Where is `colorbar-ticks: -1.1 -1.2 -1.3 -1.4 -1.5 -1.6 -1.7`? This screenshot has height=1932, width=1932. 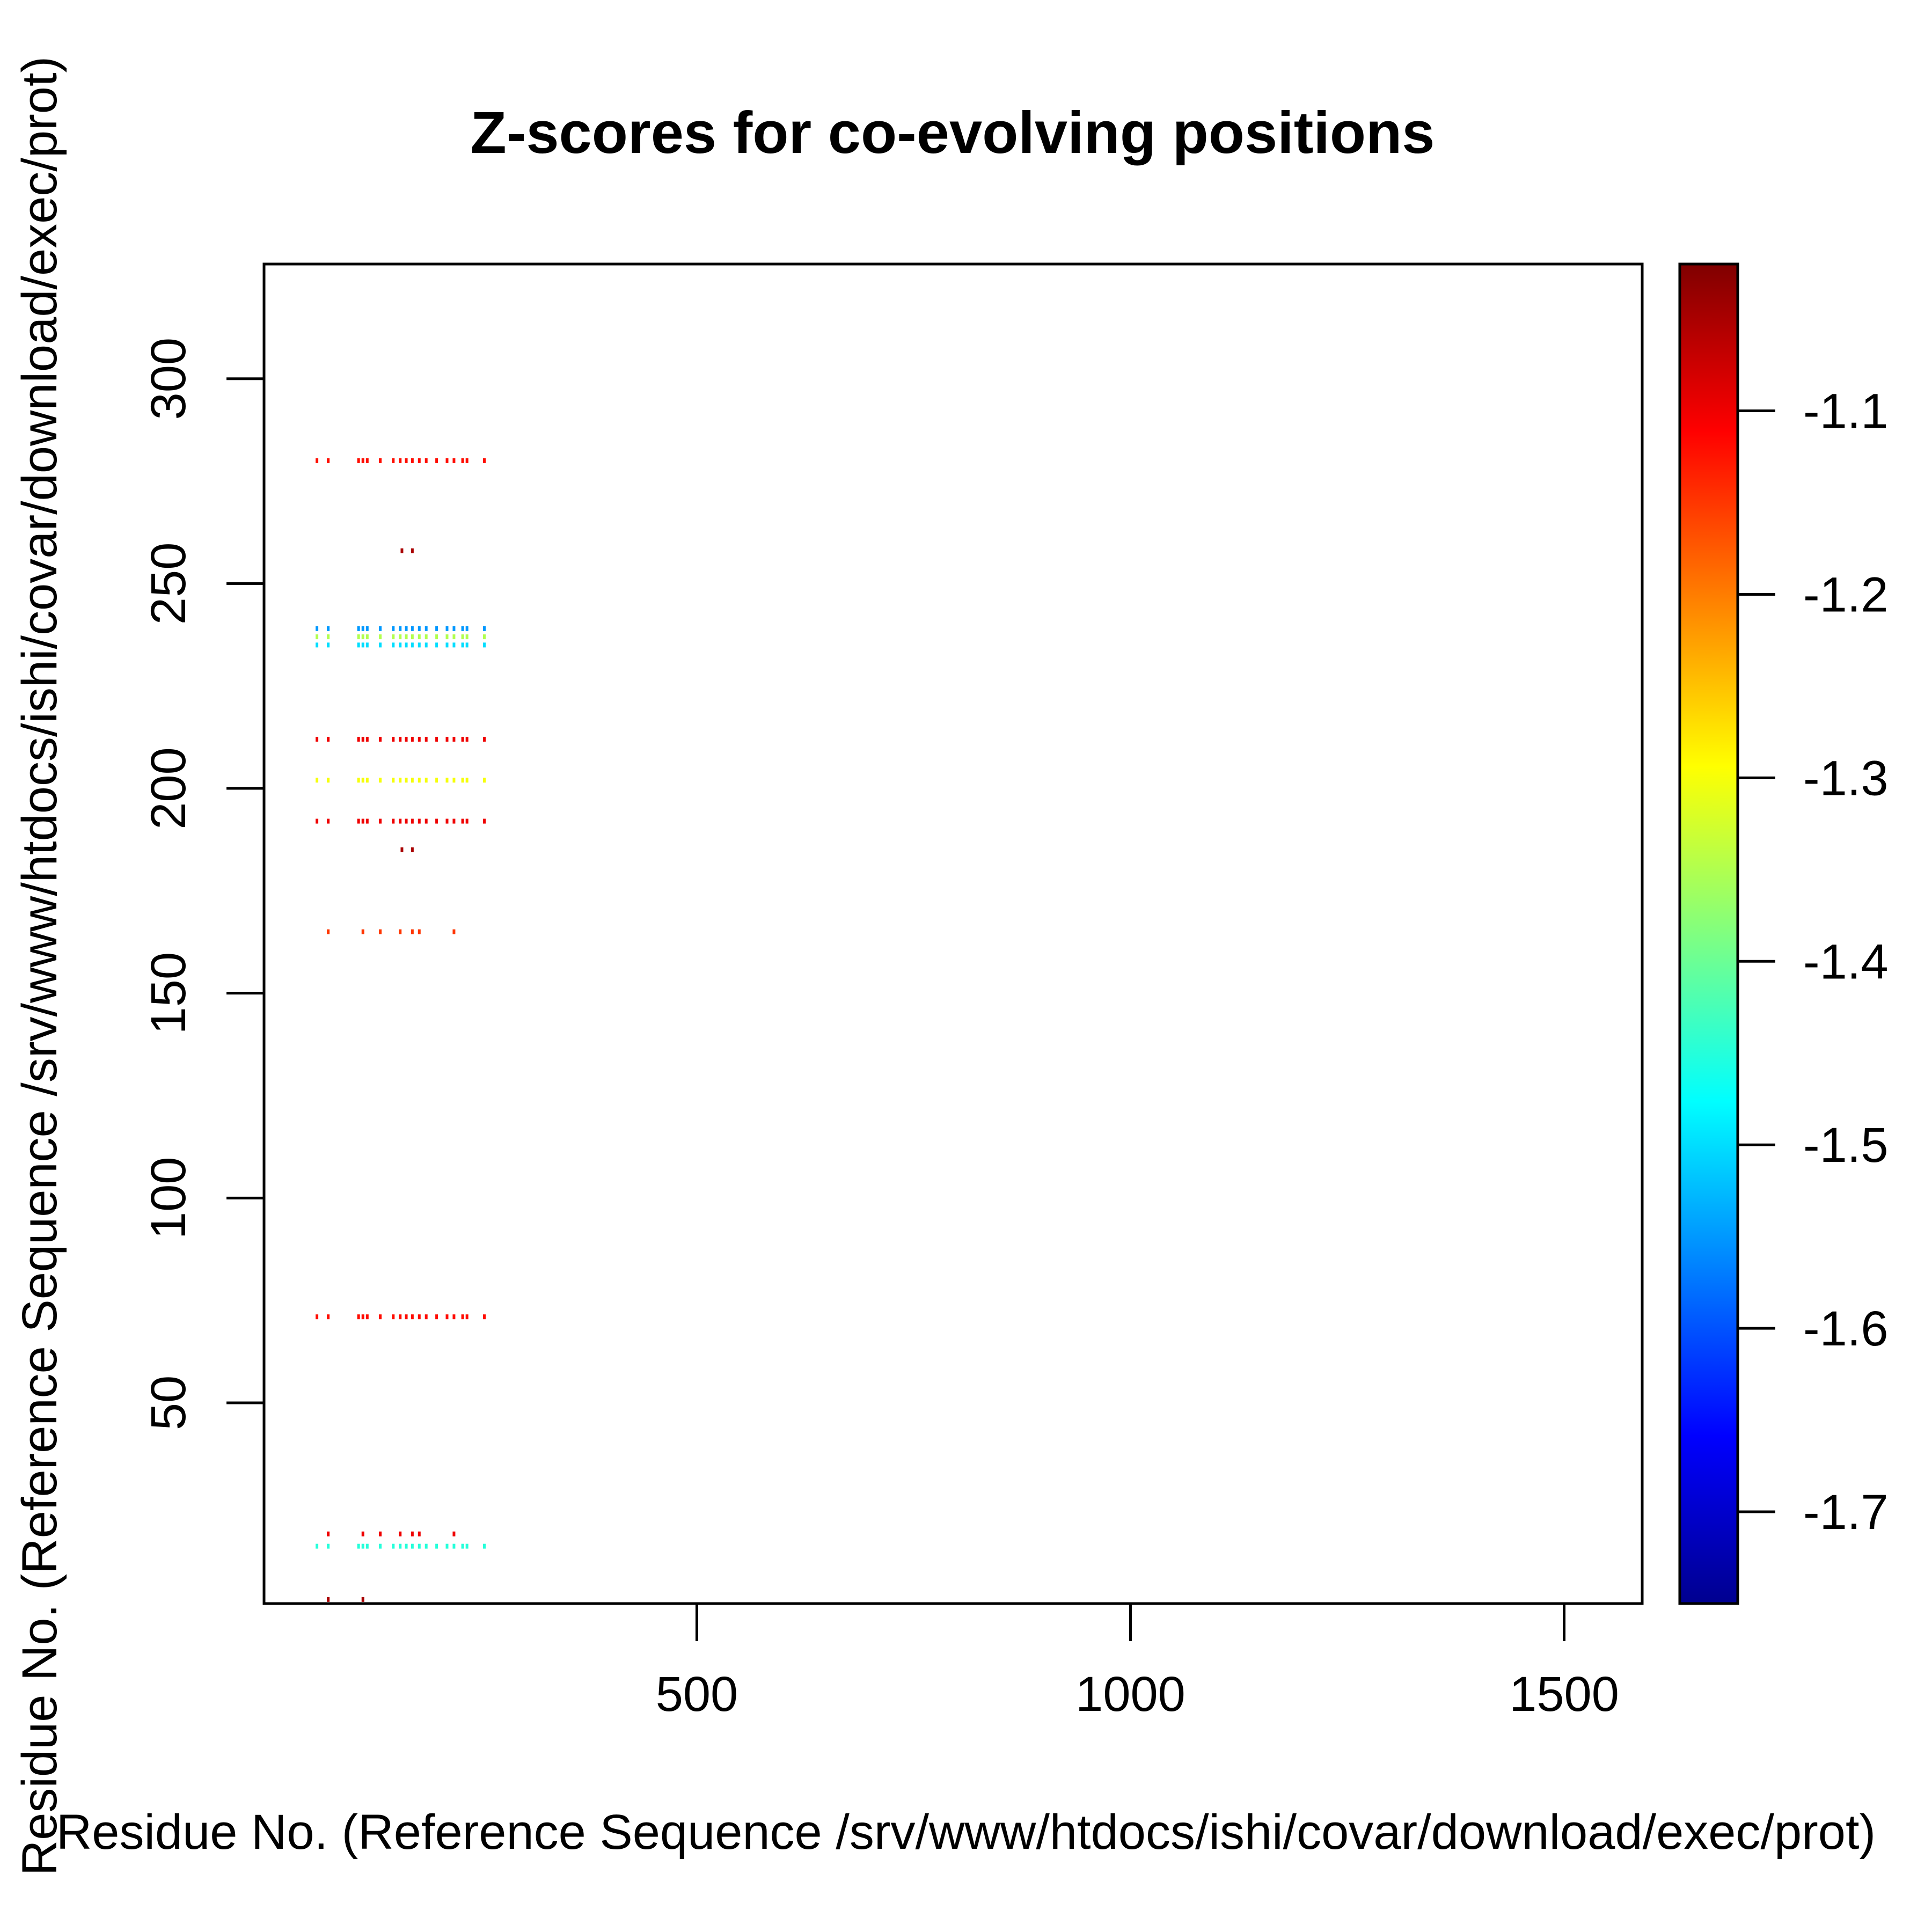 colorbar-ticks: -1.1 -1.2 -1.3 -1.4 -1.5 -1.6 -1.7 is located at coordinates (1813, 962).